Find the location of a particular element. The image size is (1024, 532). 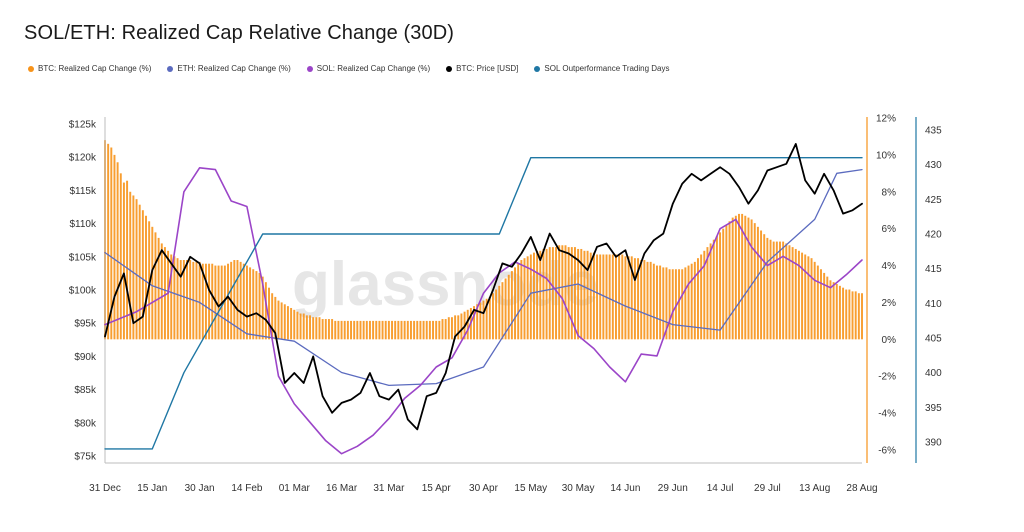

legend-item-sol-outperformance-days: SOL Outperformance Trading Days is located at coordinates (602, 68).